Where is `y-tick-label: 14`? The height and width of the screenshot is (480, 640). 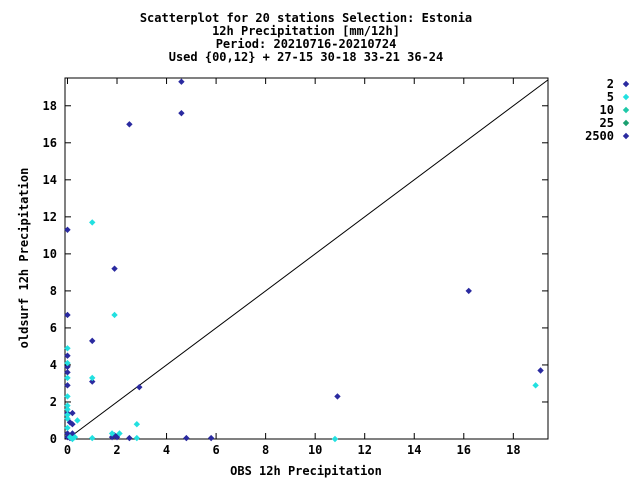
y-tick-label: 14 is located at coordinates (50, 180).